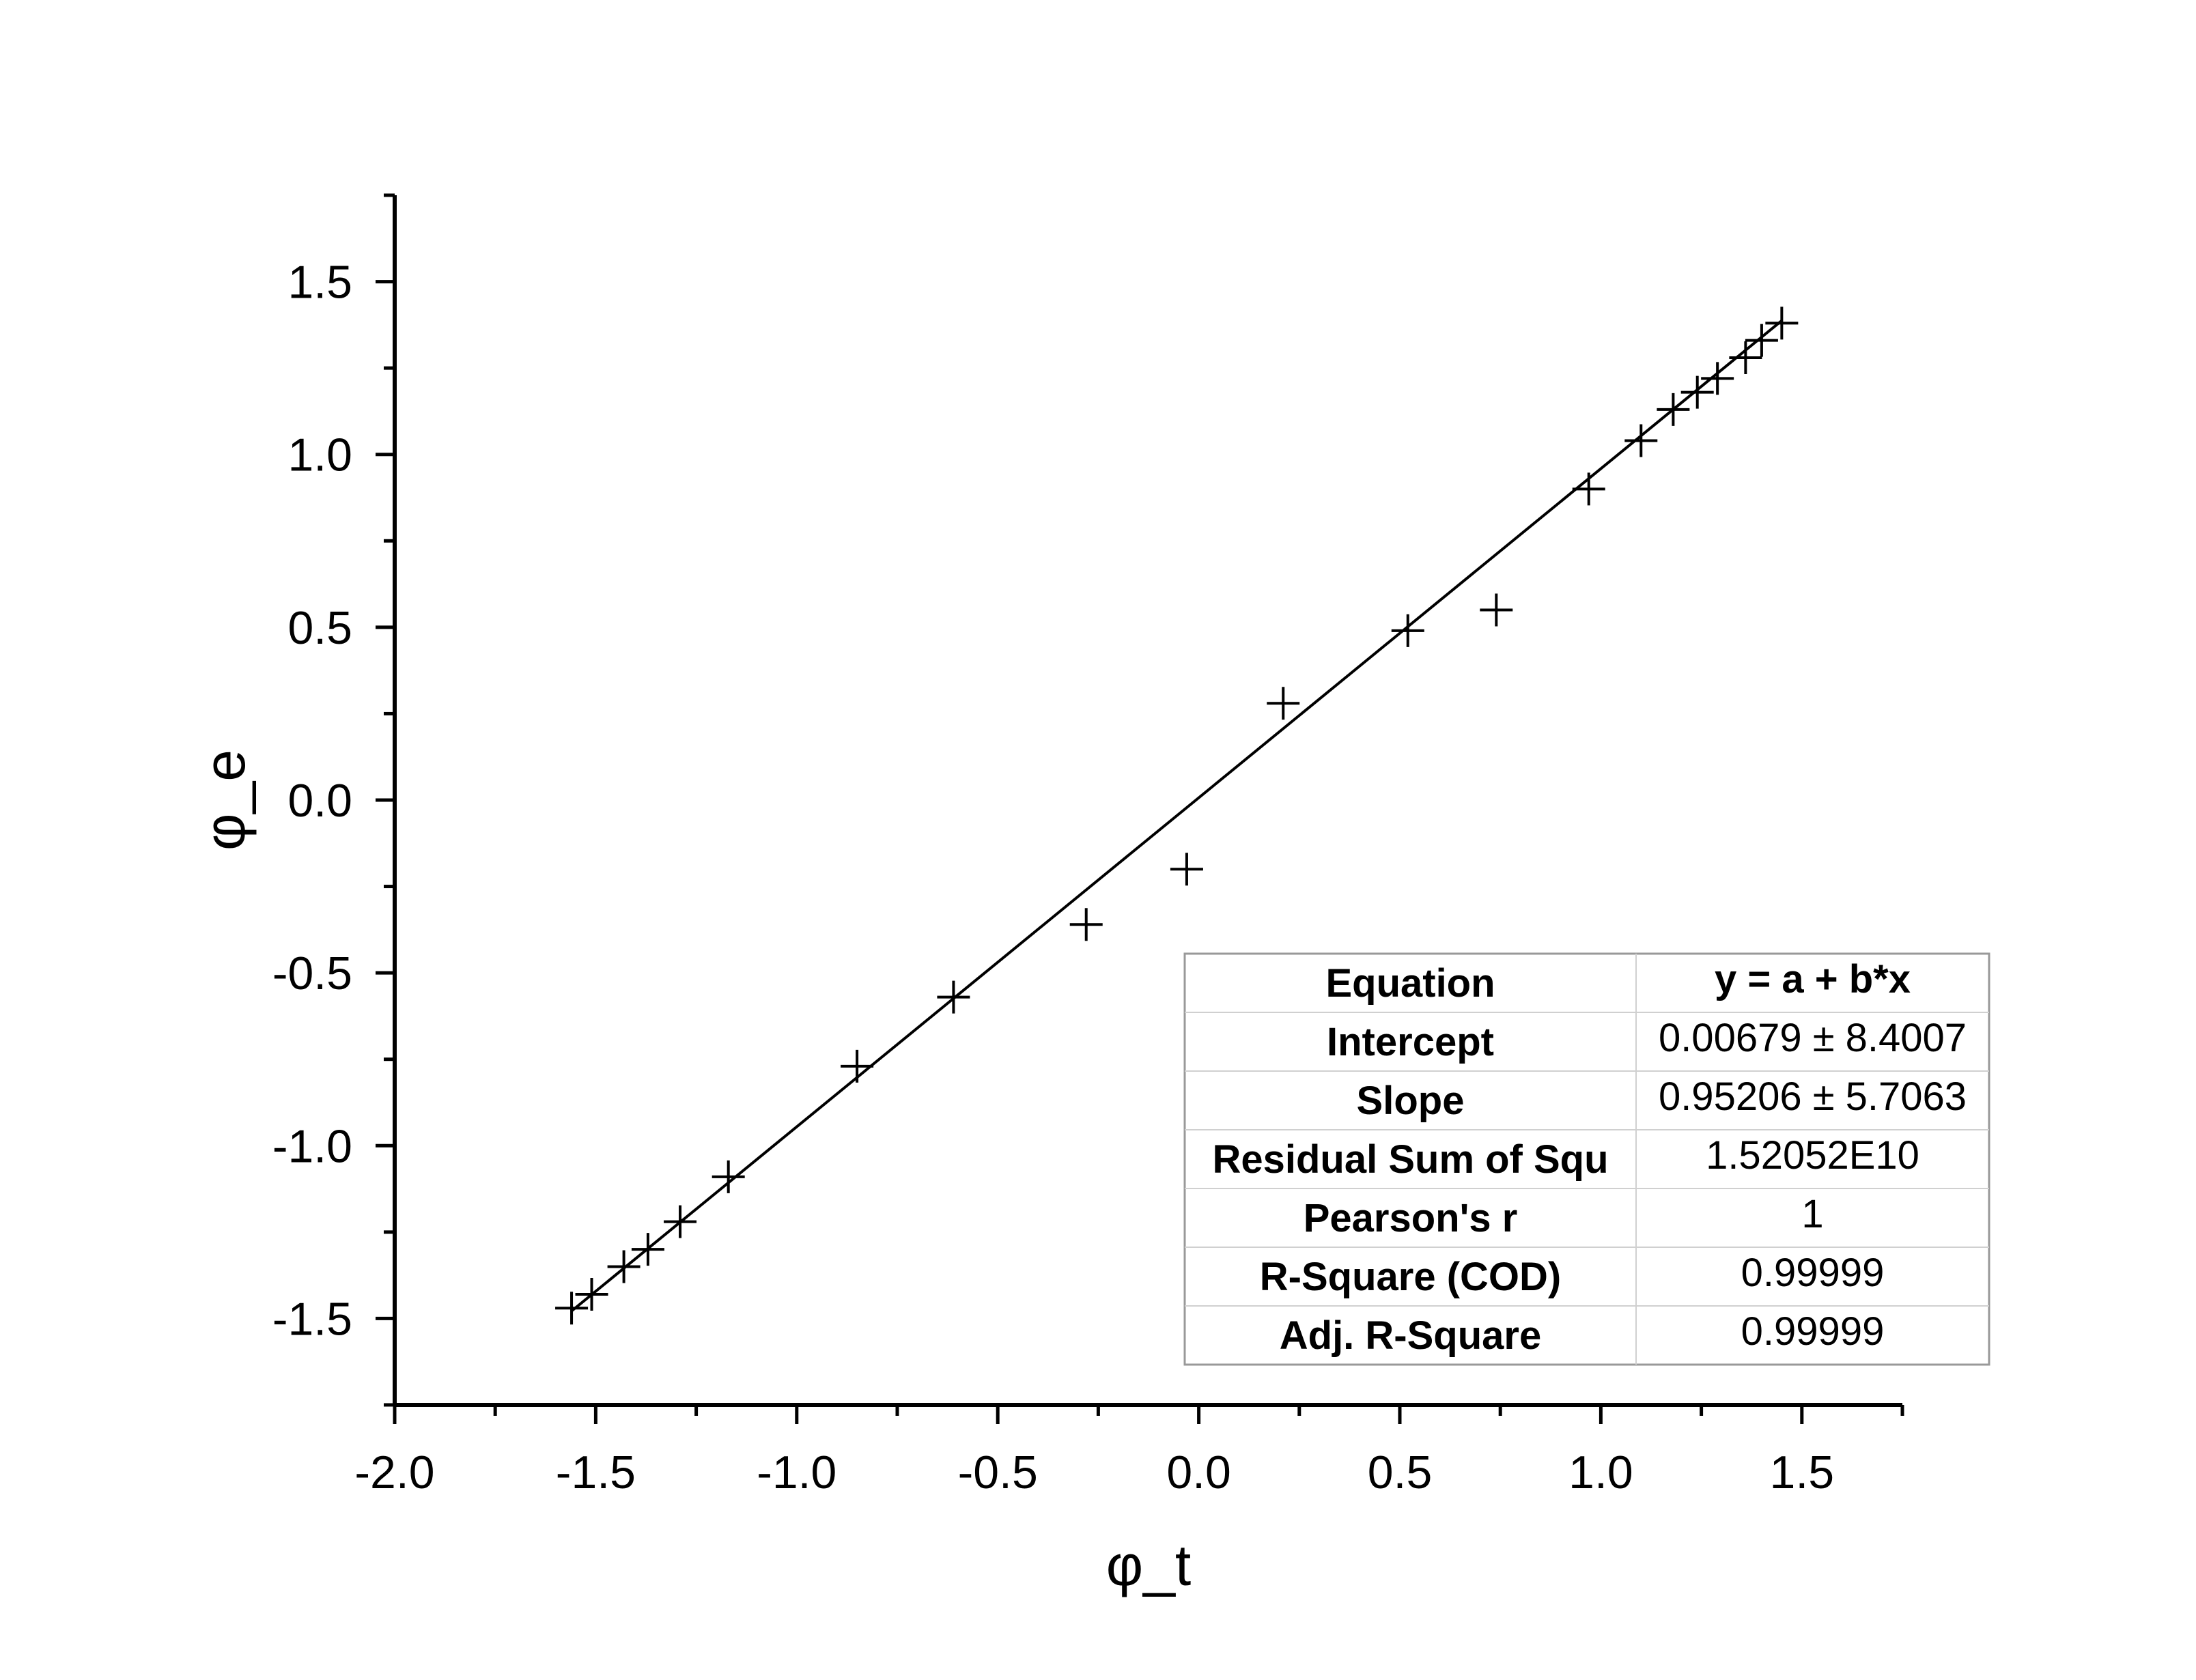  What do you see at coordinates (1400, 1472) in the screenshot?
I see `x-tick-label: 0.5` at bounding box center [1400, 1472].